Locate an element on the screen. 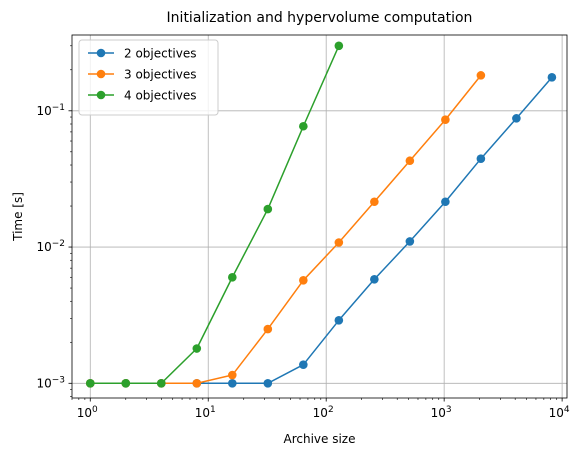  x-axis-label: Archive size is located at coordinates (320, 439).